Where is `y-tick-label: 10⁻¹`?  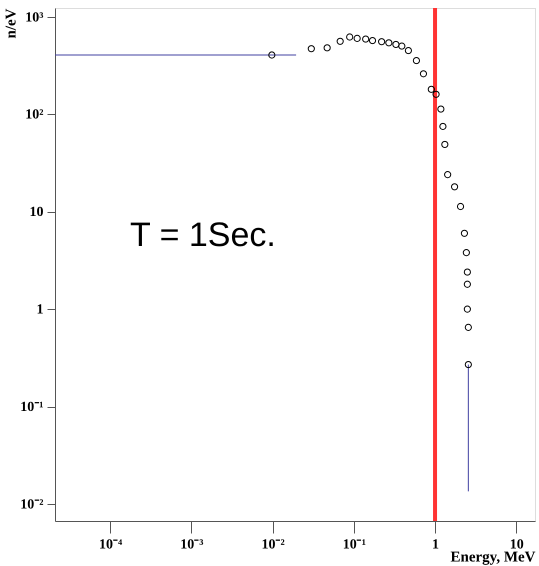
y-tick-label: 10⁻¹ is located at coordinates (32, 408).